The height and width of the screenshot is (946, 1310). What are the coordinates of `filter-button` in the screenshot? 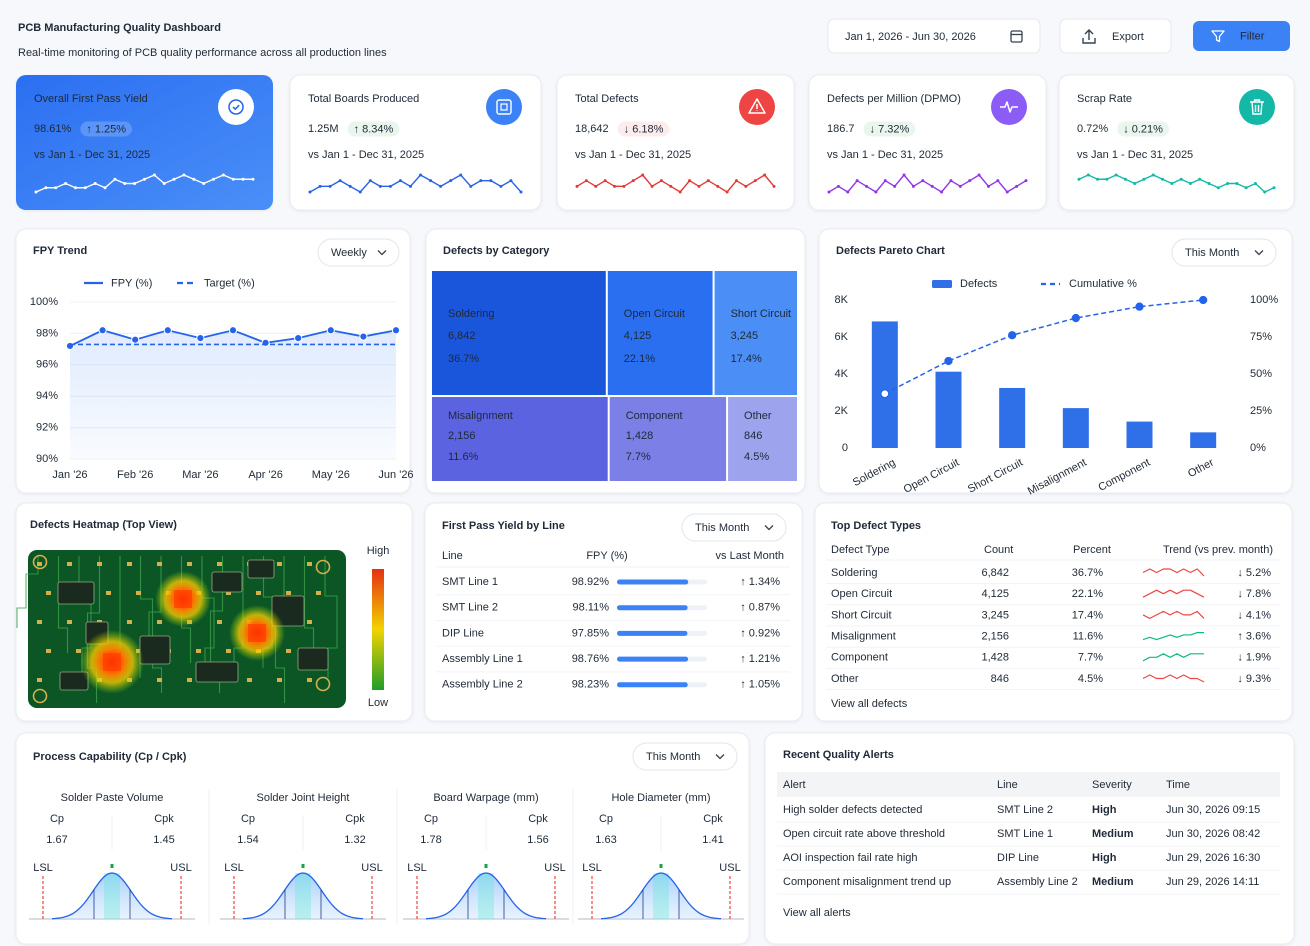 It's located at (1241, 36).